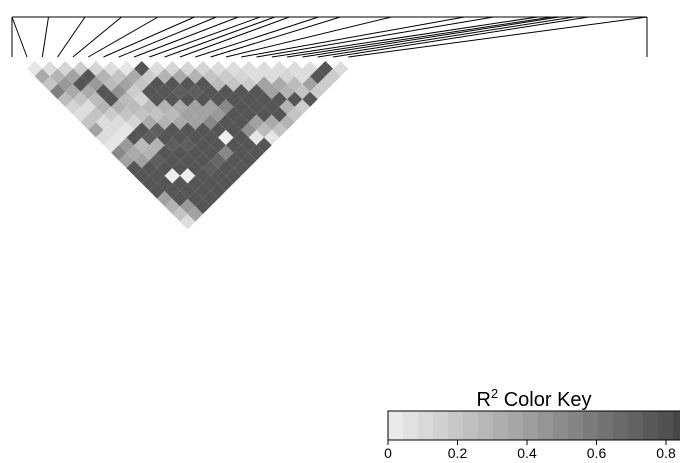 The image size is (680, 463). I want to click on color-key-frame, so click(533, 425).